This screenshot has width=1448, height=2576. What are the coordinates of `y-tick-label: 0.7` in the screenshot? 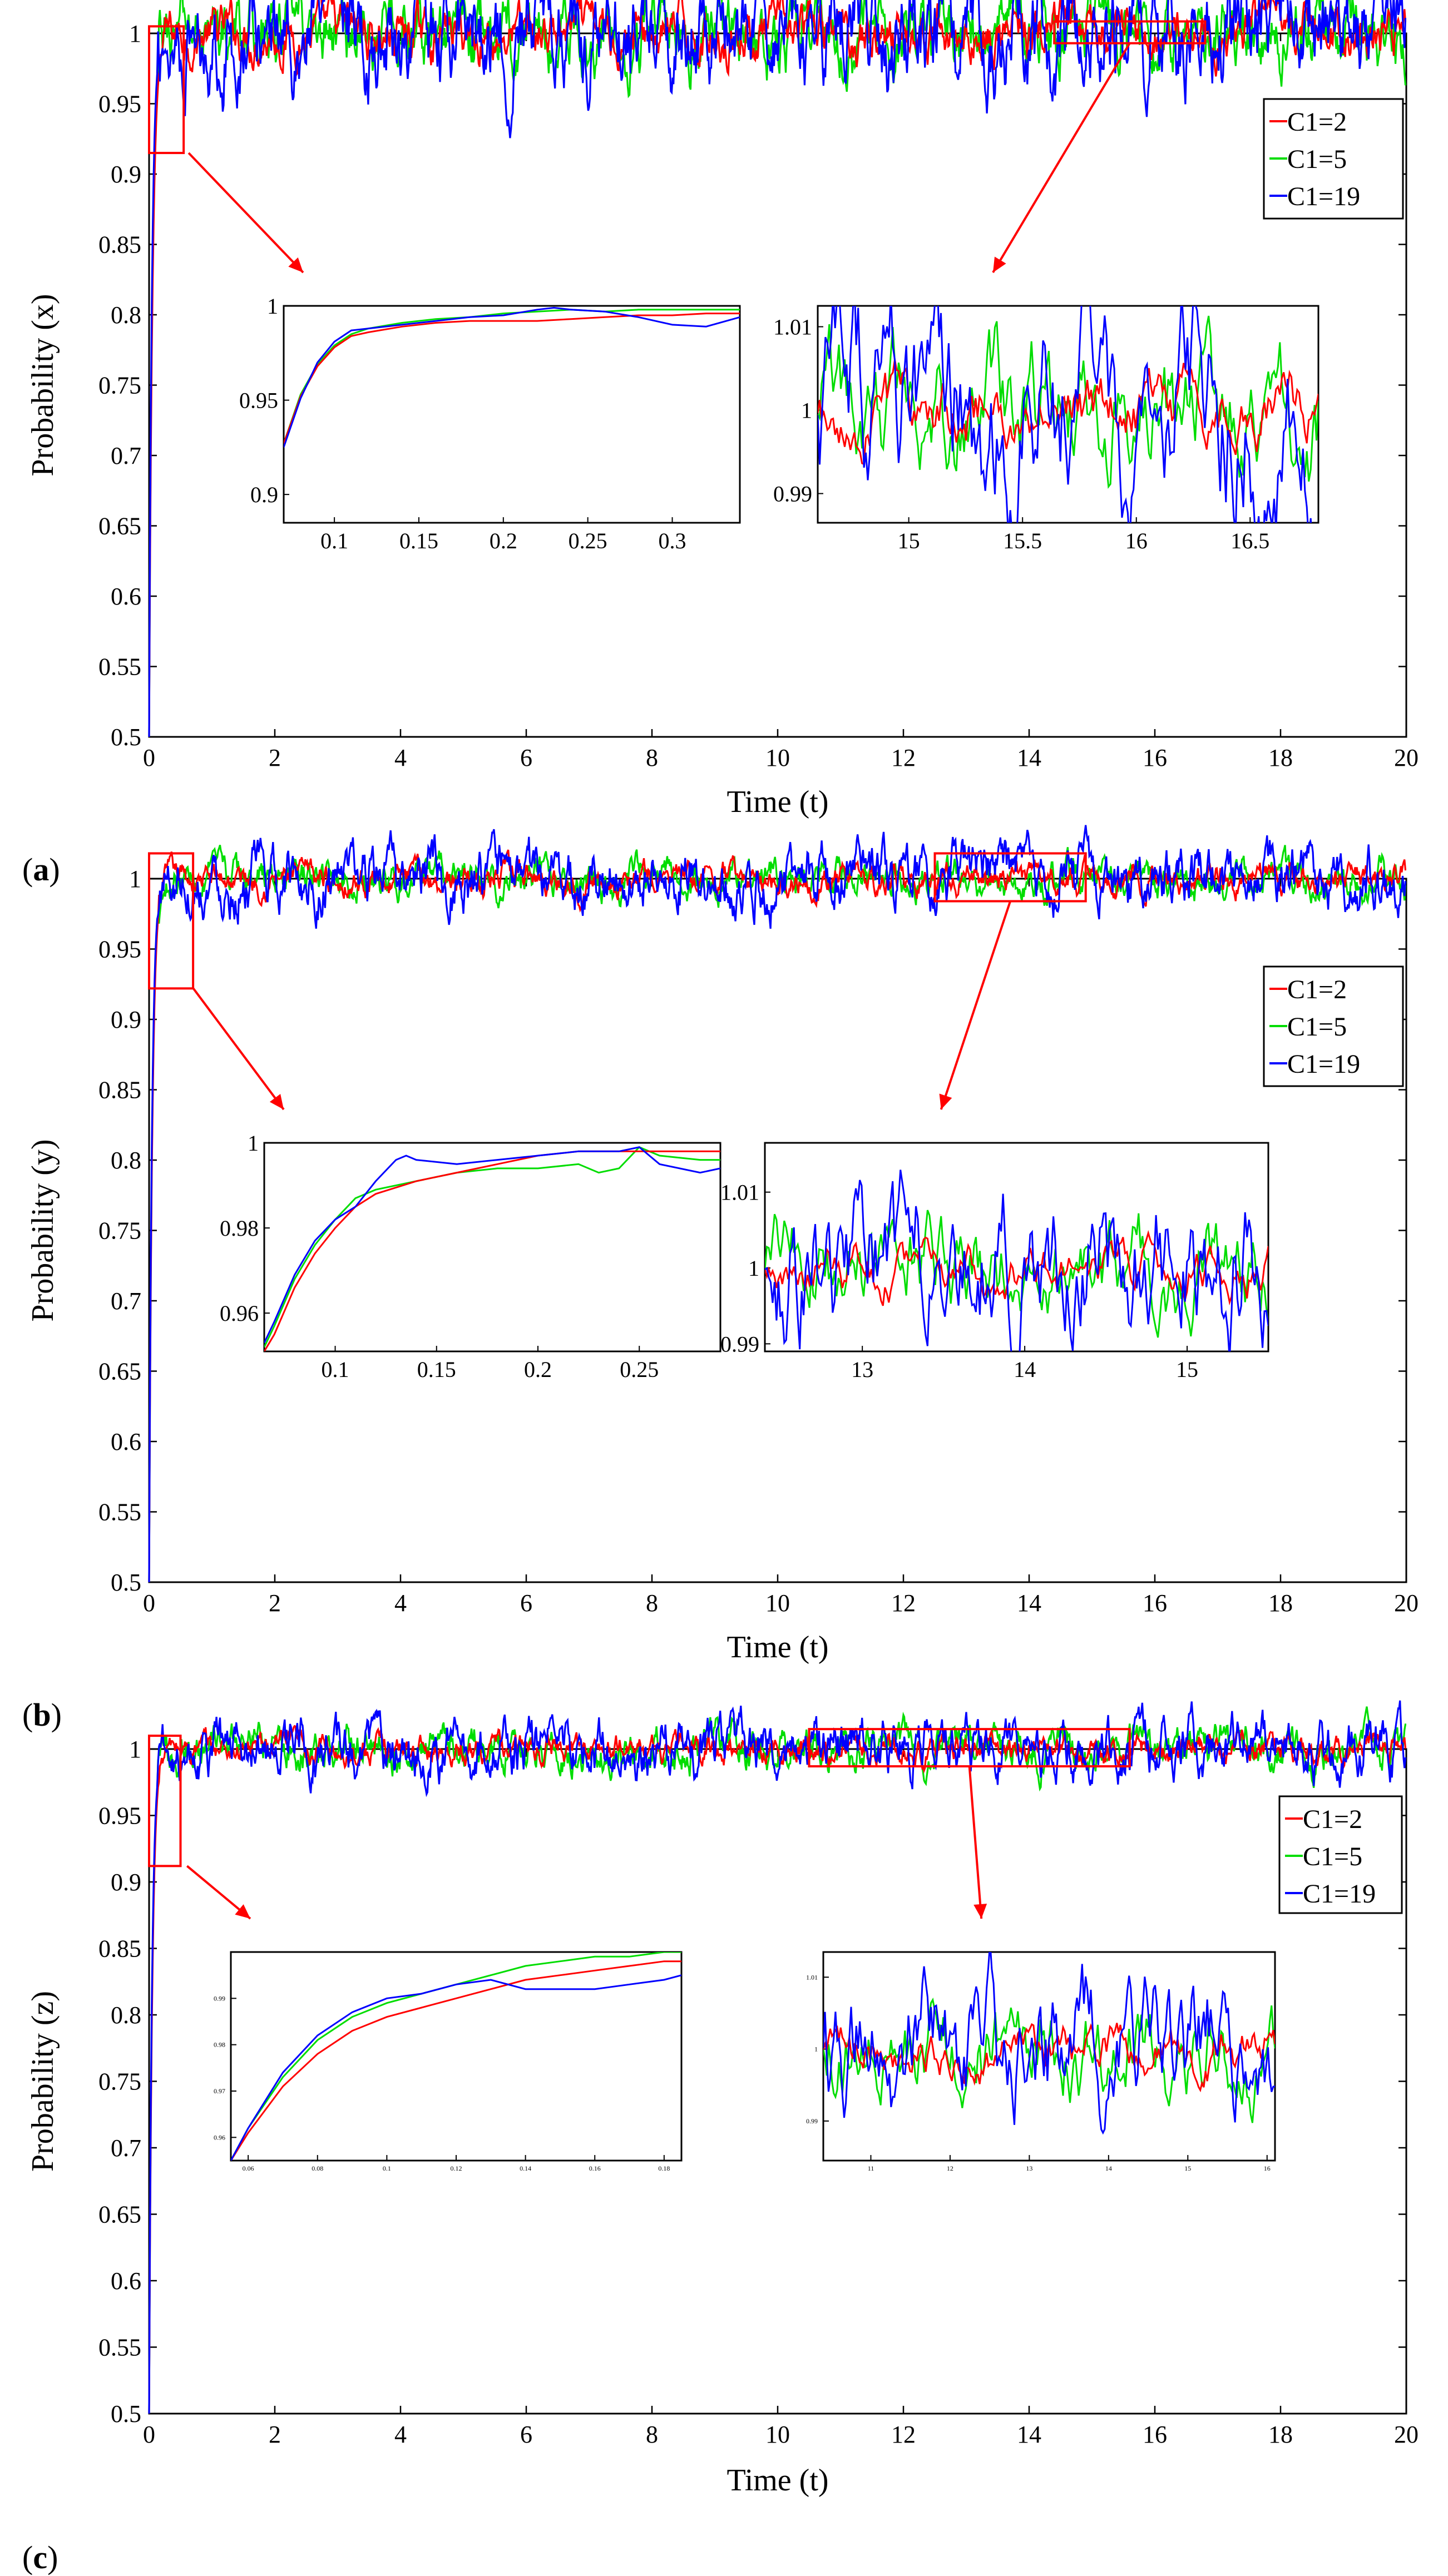 It's located at (126, 1301).